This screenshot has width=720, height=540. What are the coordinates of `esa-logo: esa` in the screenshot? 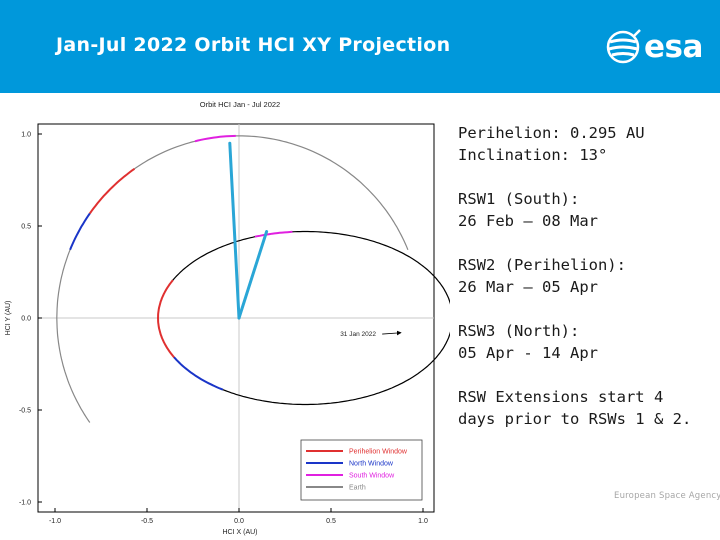 It's located at (654, 47).